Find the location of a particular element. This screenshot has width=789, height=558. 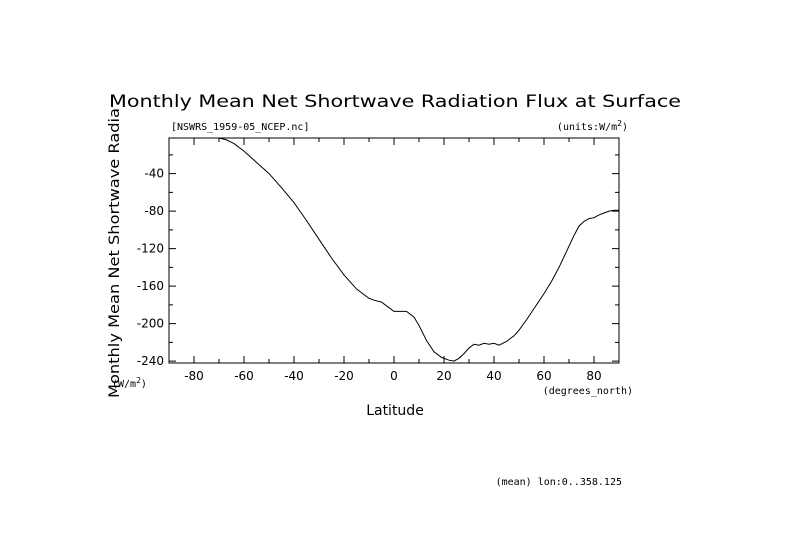

y-tick-label: -160 is located at coordinates (150, 286).